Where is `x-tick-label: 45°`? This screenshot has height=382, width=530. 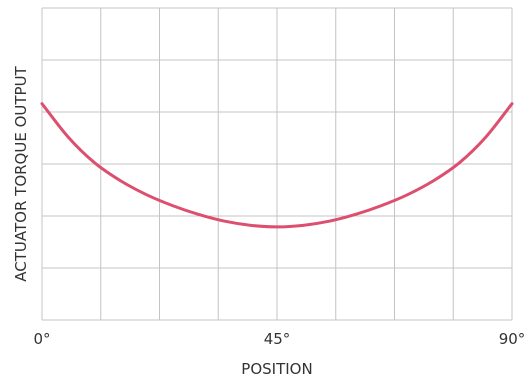 x-tick-label: 45° is located at coordinates (277, 339).